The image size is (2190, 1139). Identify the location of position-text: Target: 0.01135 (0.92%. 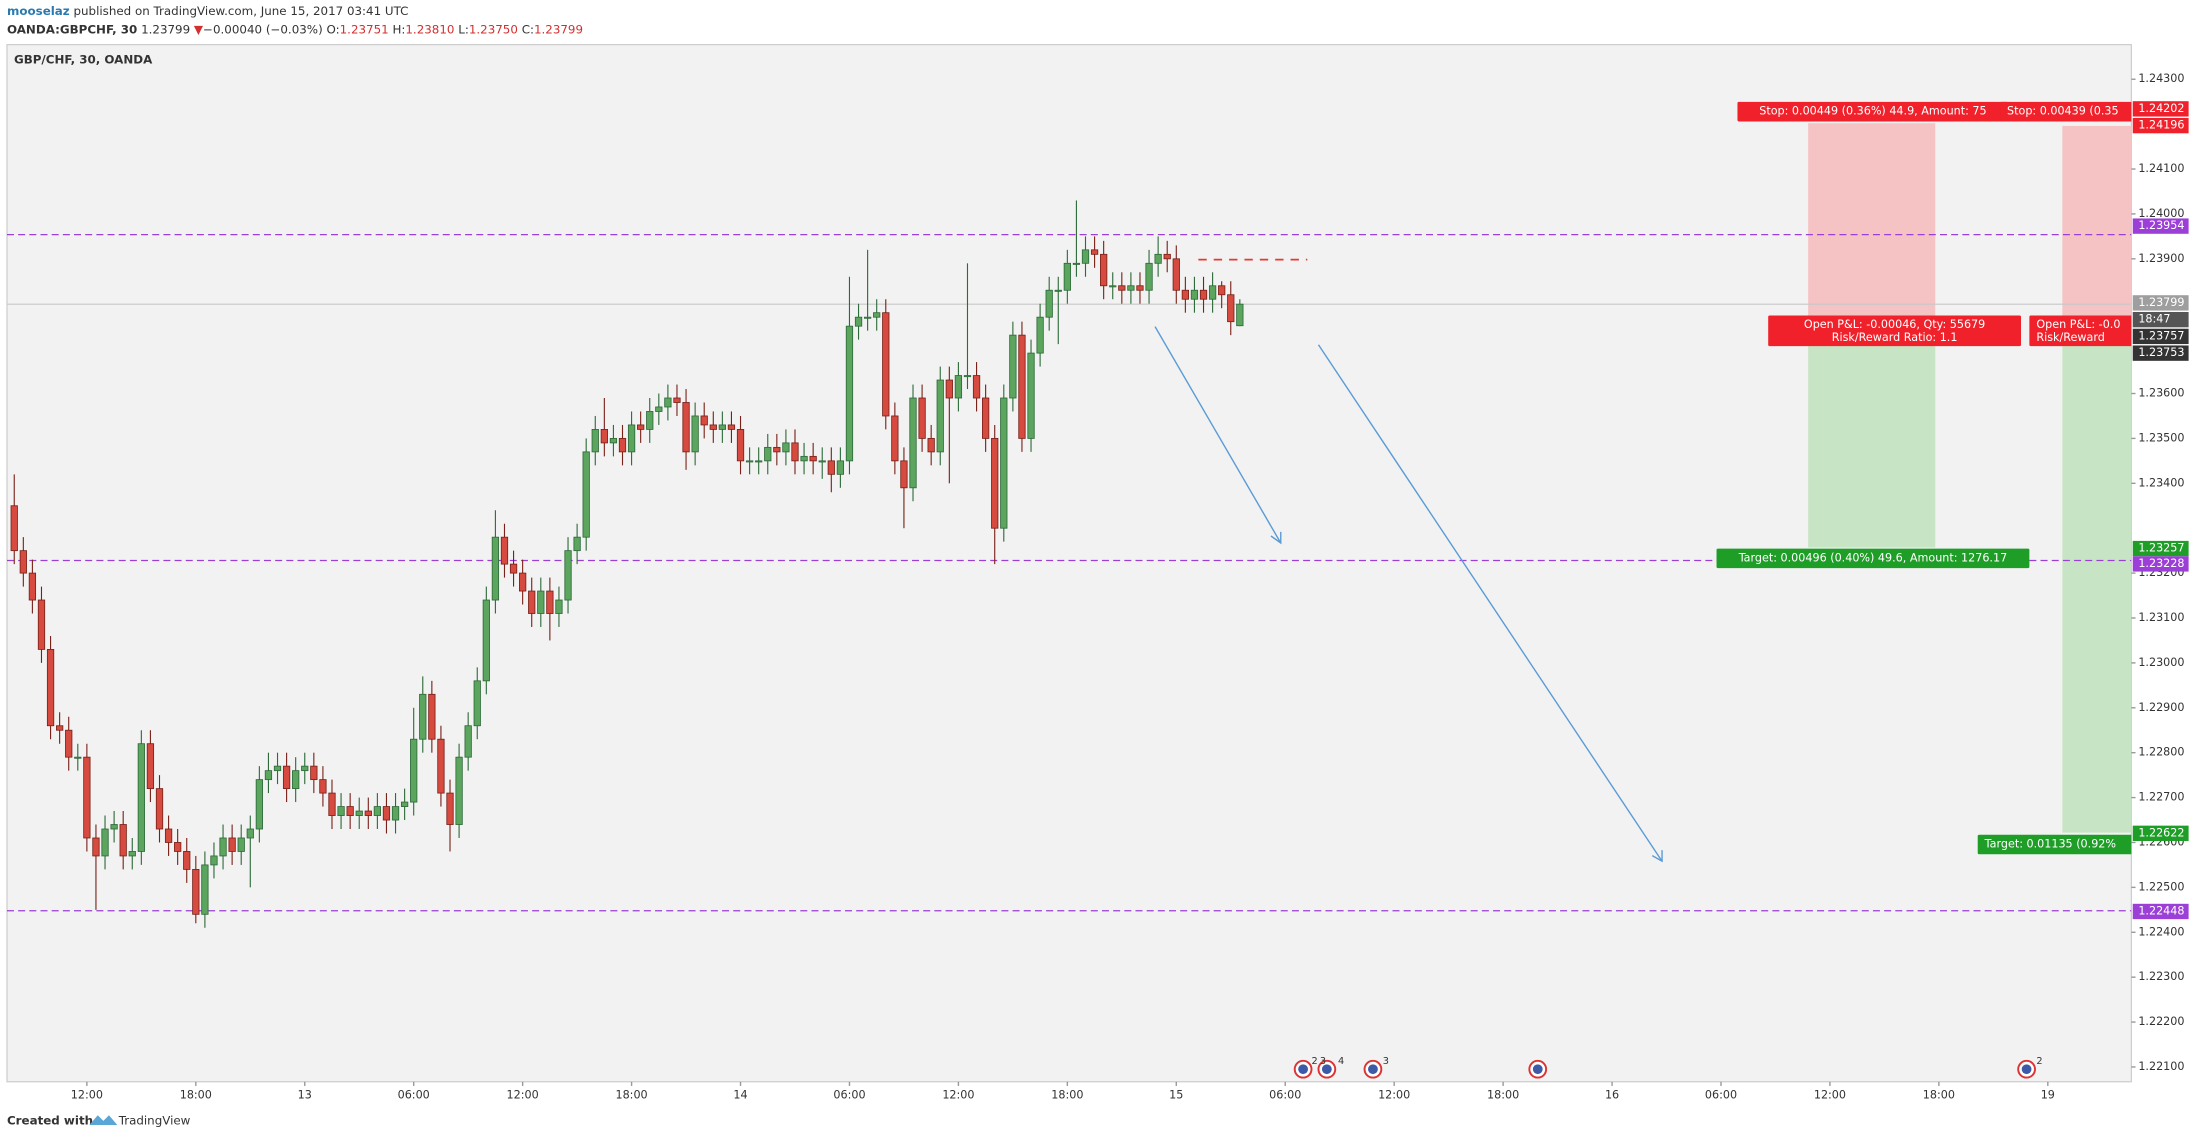
(2050, 843).